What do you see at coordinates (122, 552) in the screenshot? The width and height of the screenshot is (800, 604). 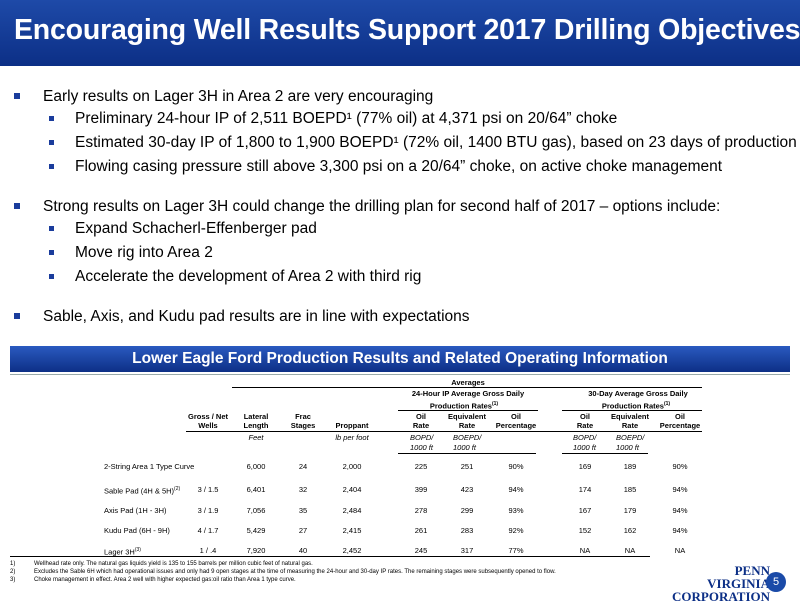 I see `row-label: Lager 3H(3)` at bounding box center [122, 552].